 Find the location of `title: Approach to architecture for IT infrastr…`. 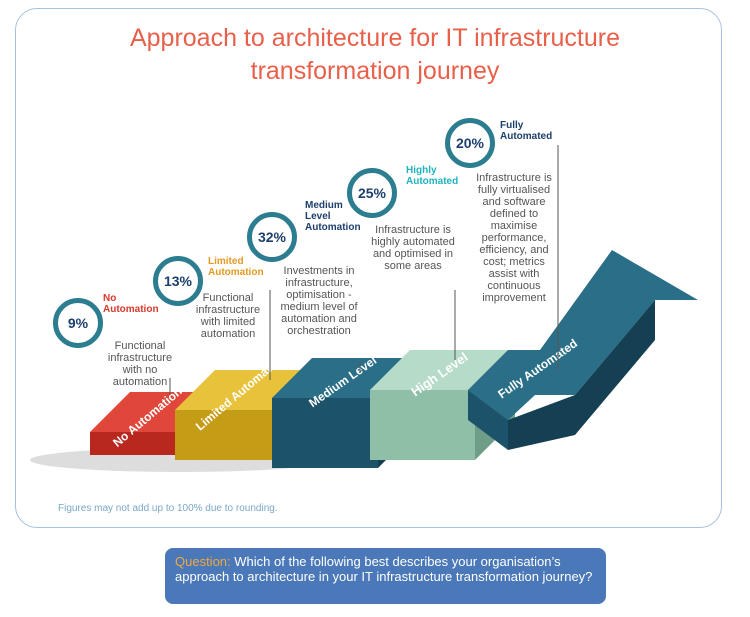

title: Approach to architecture for IT infrastr… is located at coordinates (375, 54).